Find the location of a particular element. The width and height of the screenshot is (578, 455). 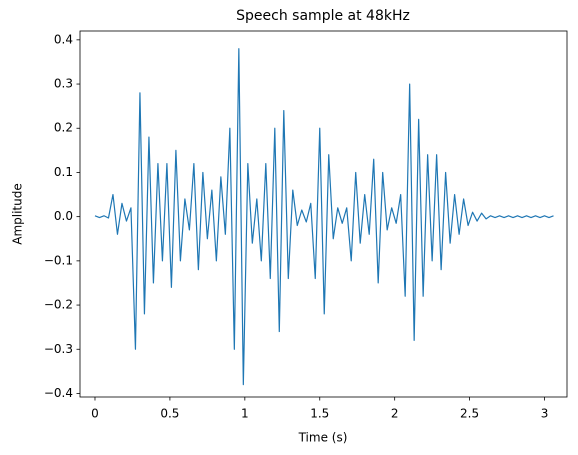

y-axis-label: Amplitude is located at coordinates (18, 214).